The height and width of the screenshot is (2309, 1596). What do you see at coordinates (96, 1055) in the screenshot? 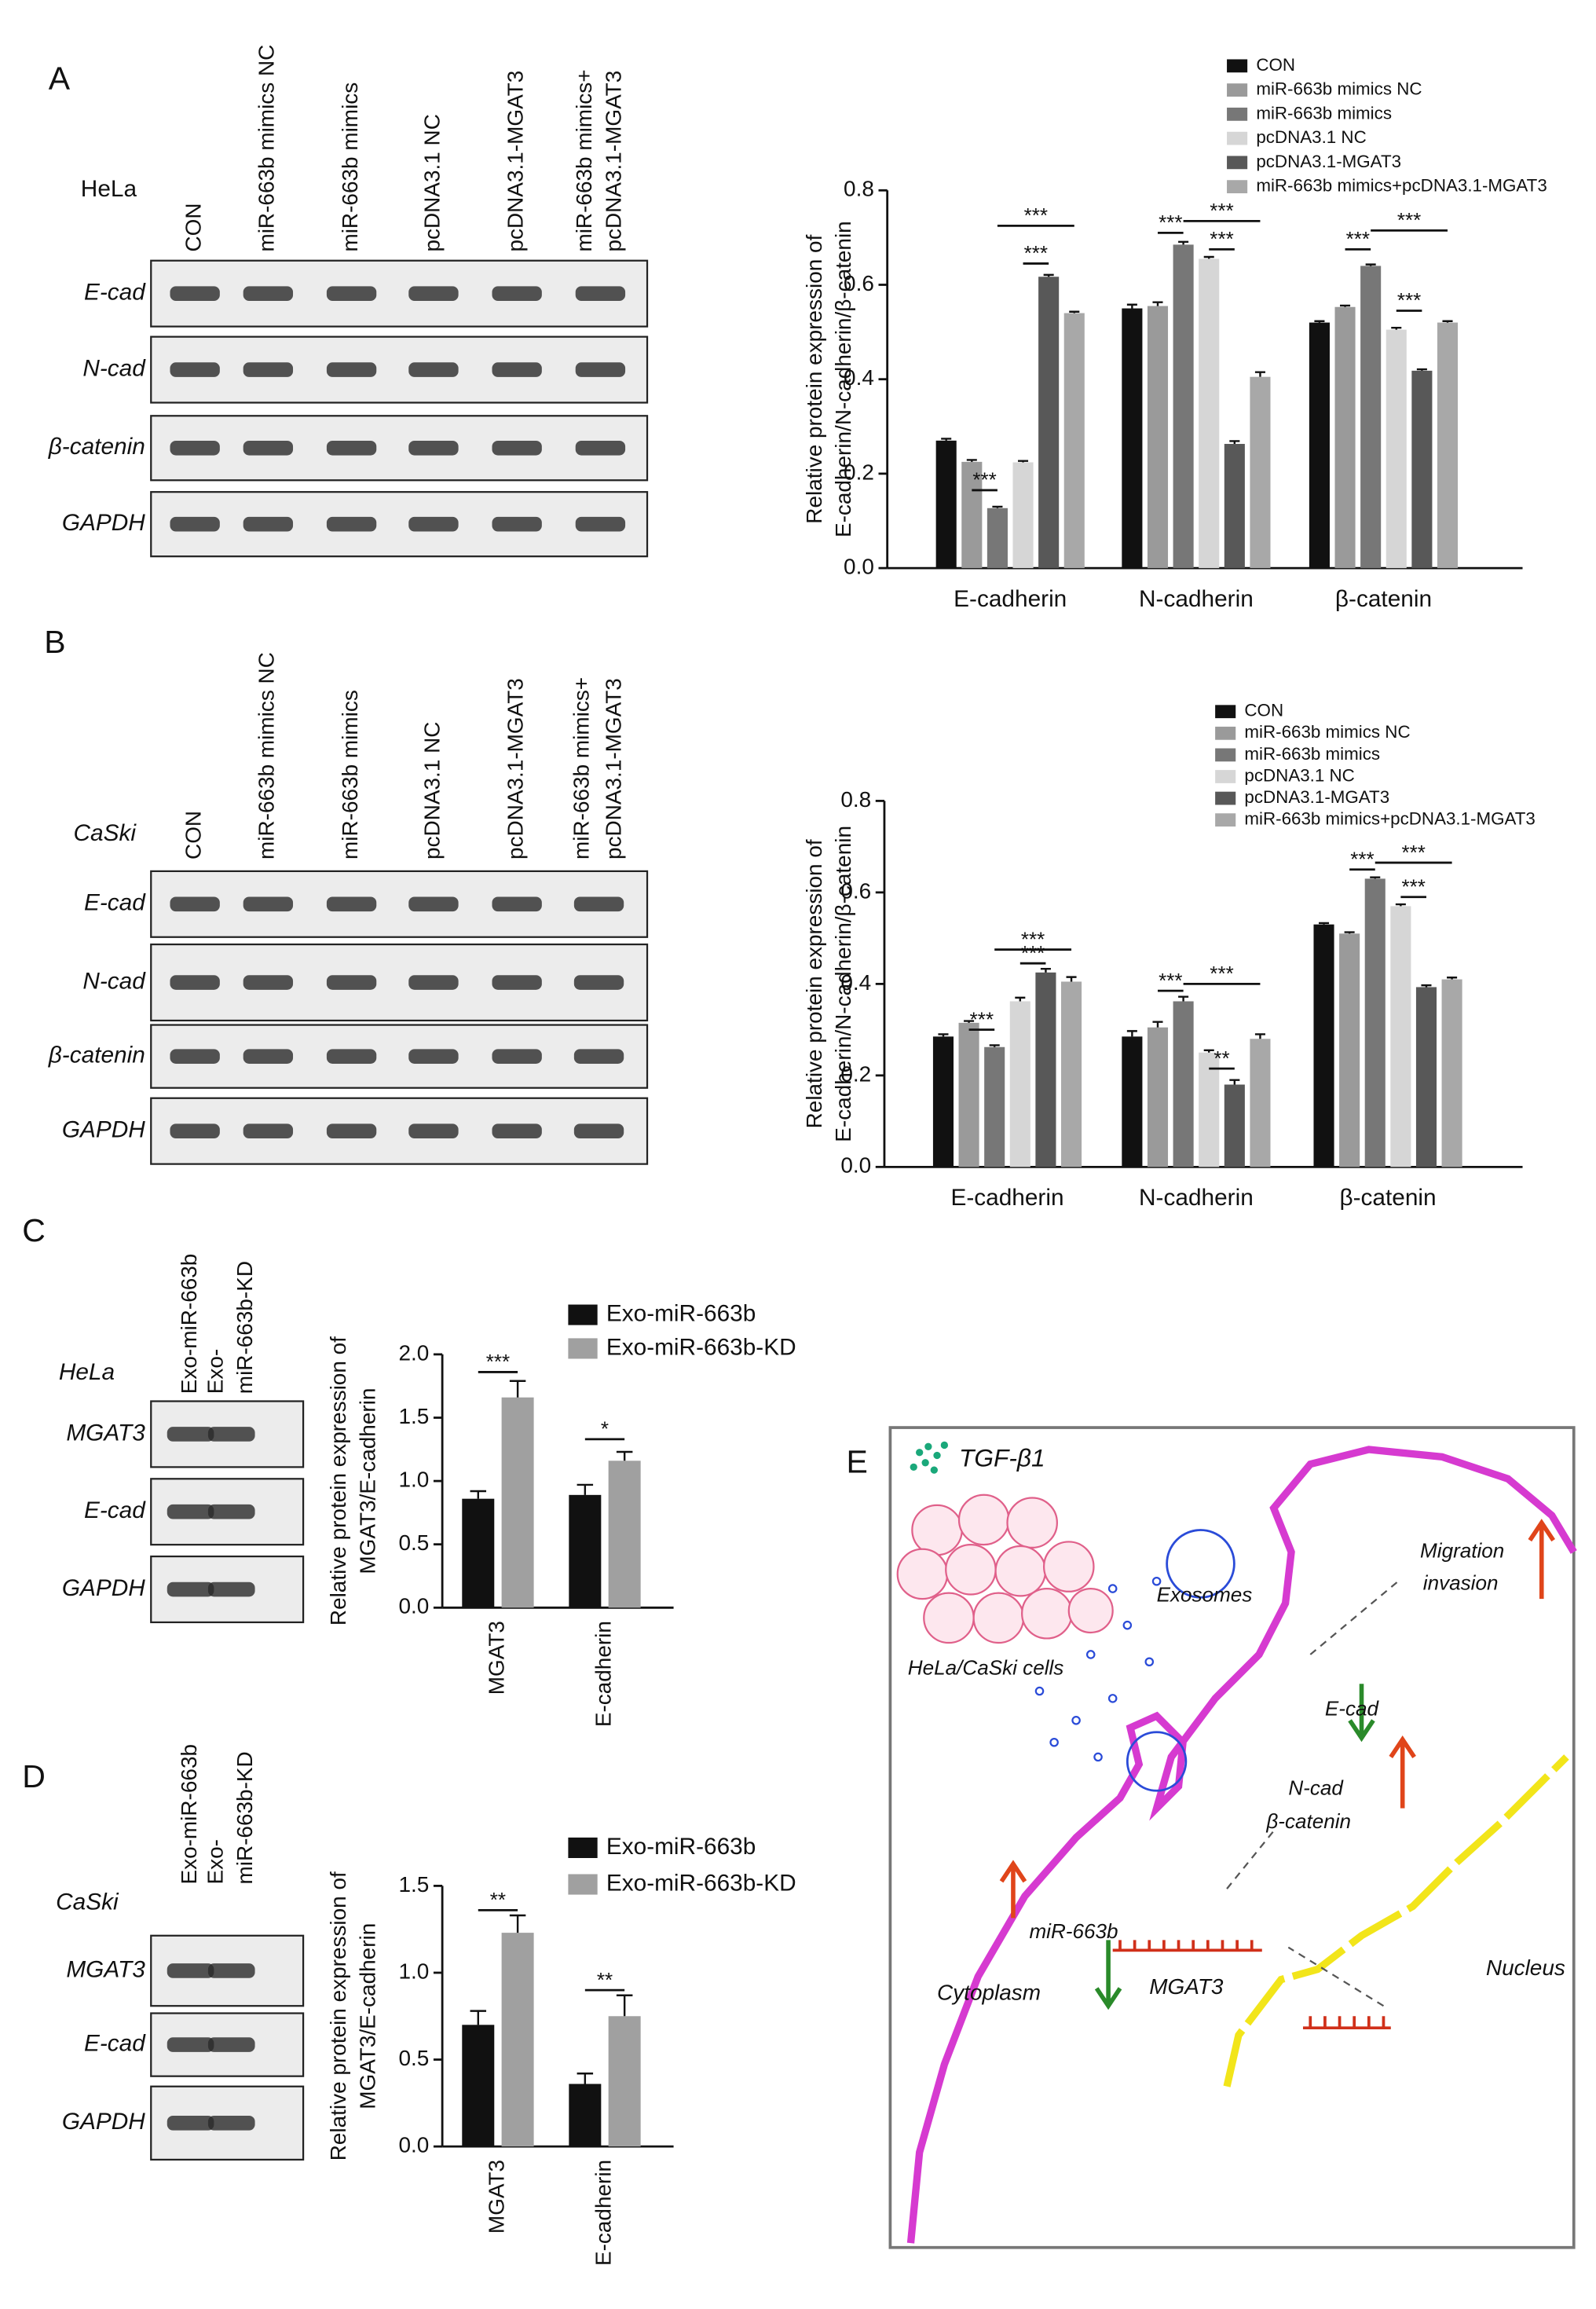
I see `row-label: β-catenin` at bounding box center [96, 1055].